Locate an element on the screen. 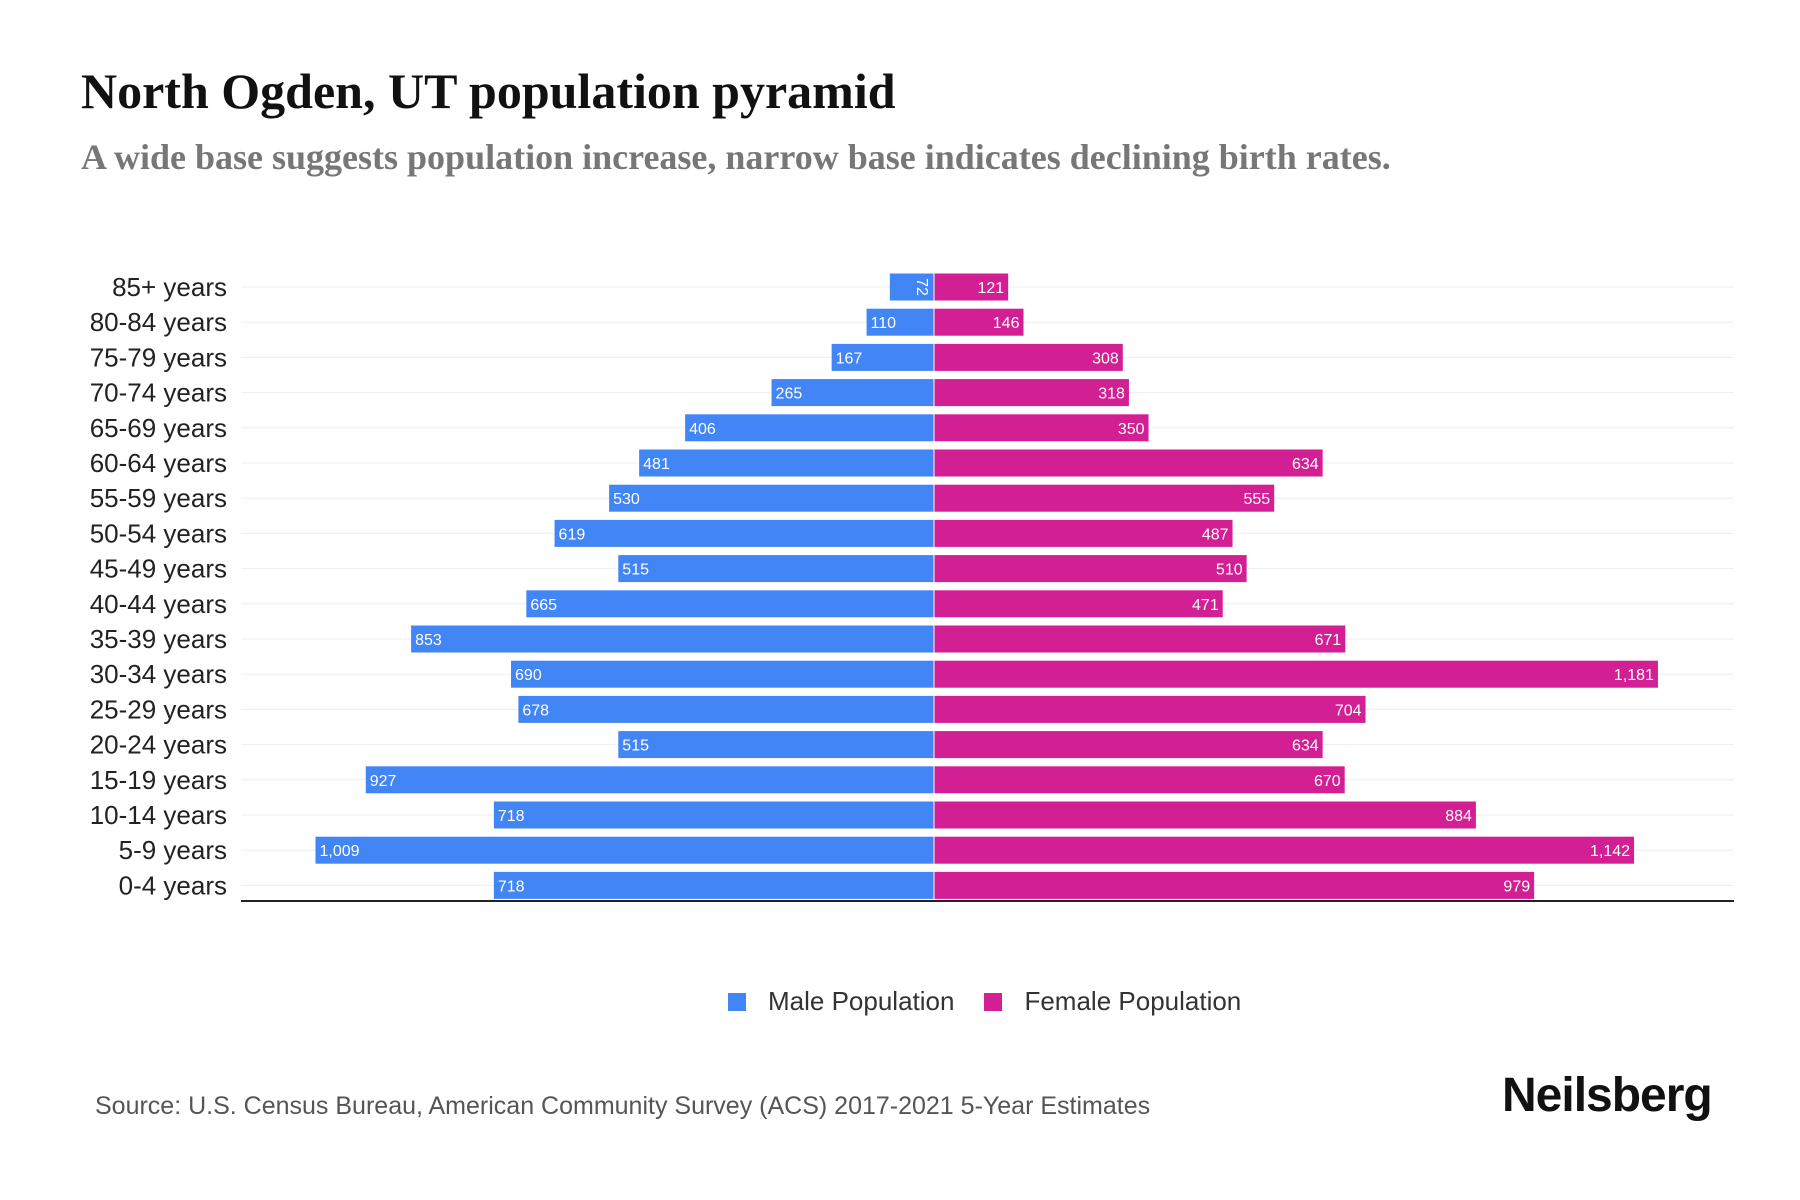 This screenshot has height=1200, width=1800. y-tick-label: 40-44 years is located at coordinates (158, 604).